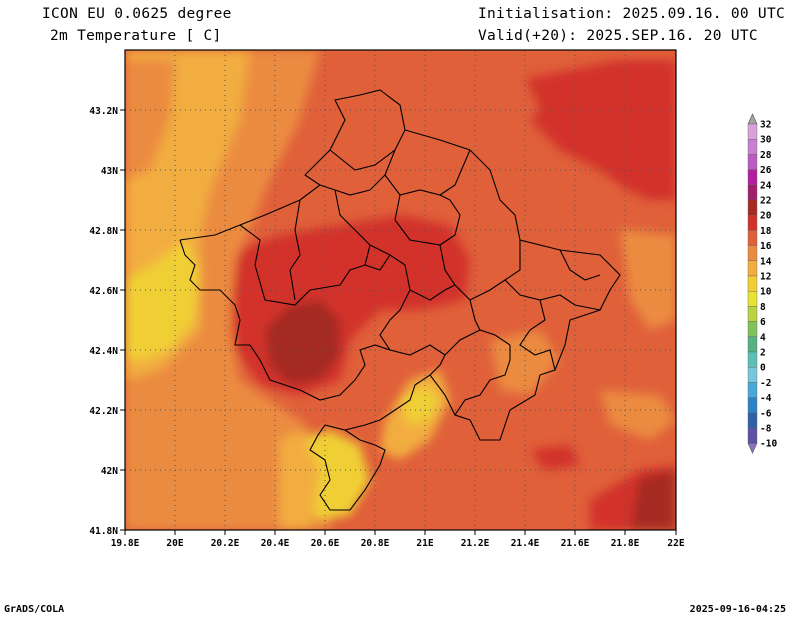  What do you see at coordinates (766, 429) in the screenshot?
I see `colorbar-label: -8` at bounding box center [766, 429].